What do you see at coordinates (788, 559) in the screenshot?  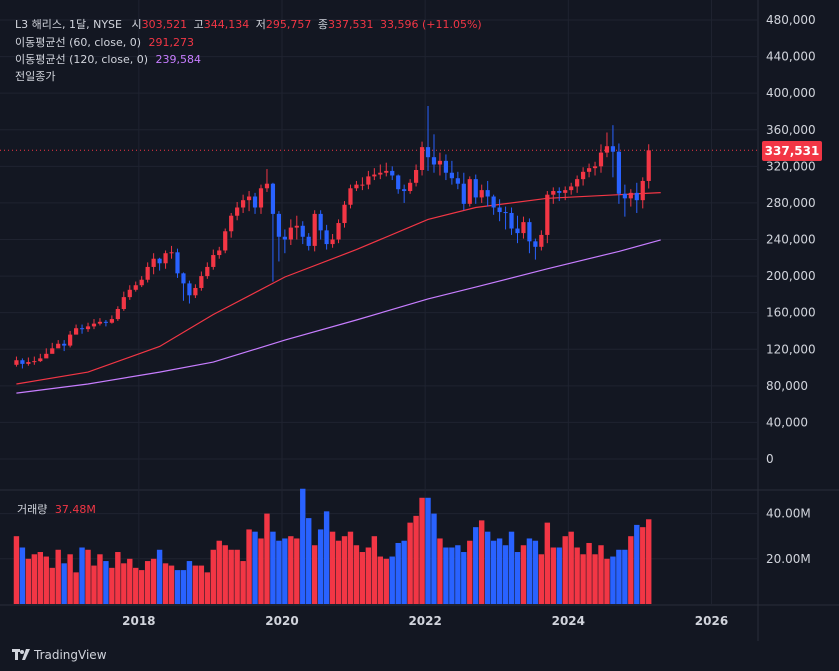 I see `volume-tick-label: 20.00M` at bounding box center [788, 559].